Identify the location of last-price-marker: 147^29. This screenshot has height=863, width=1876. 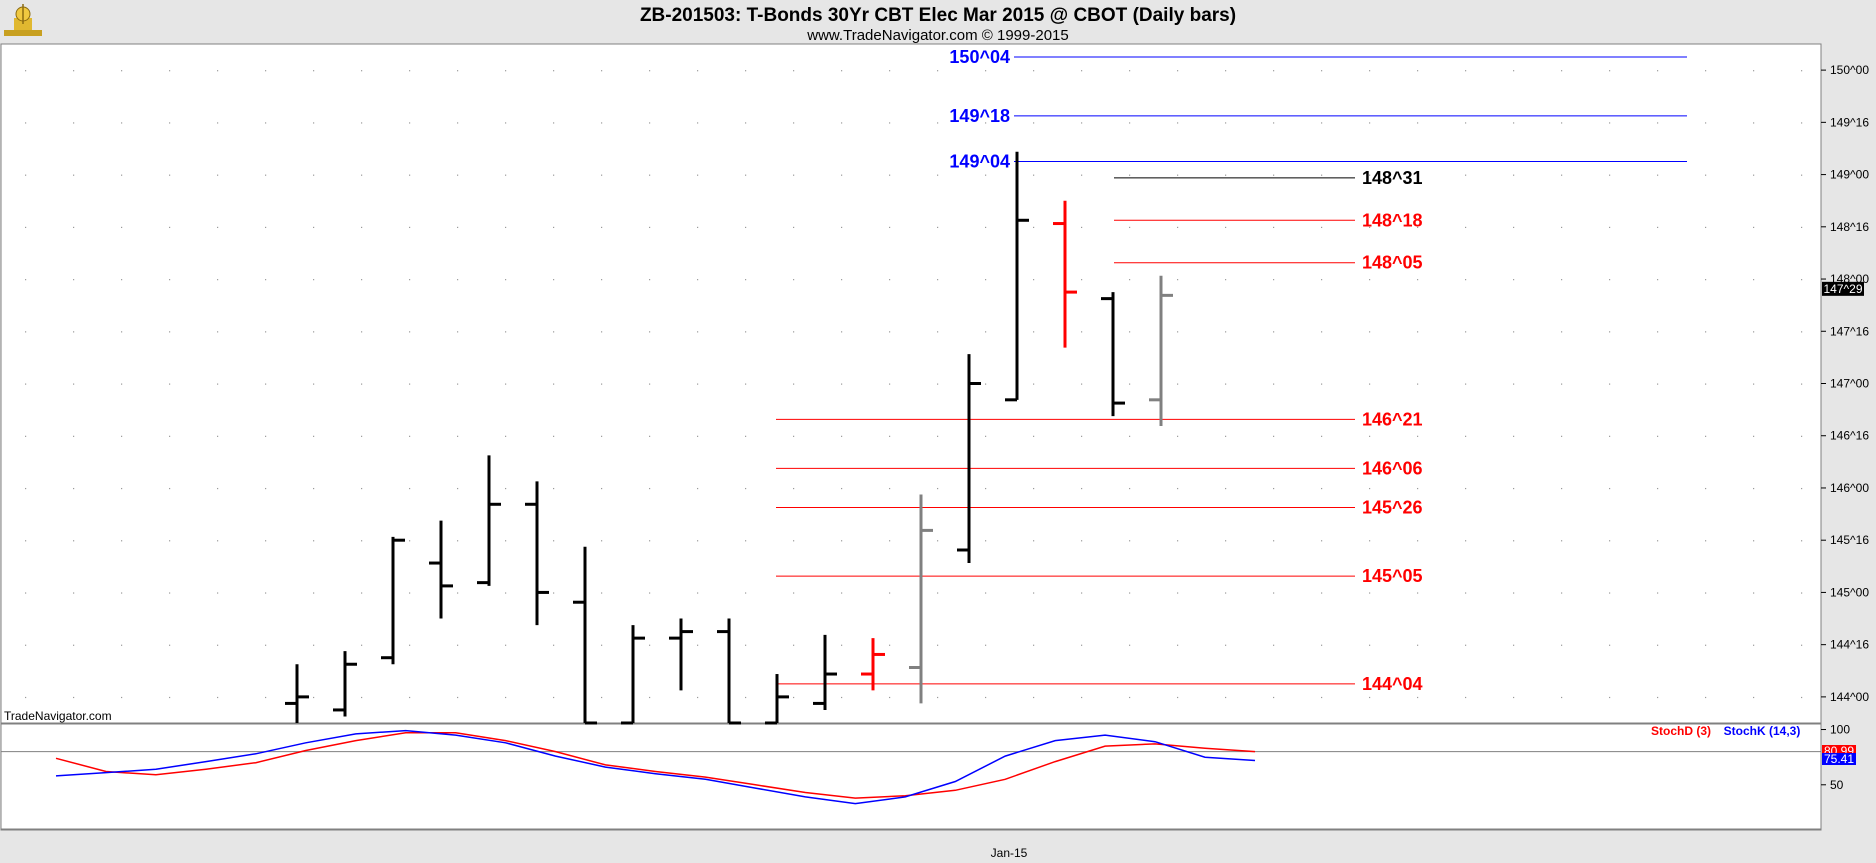
(1843, 288).